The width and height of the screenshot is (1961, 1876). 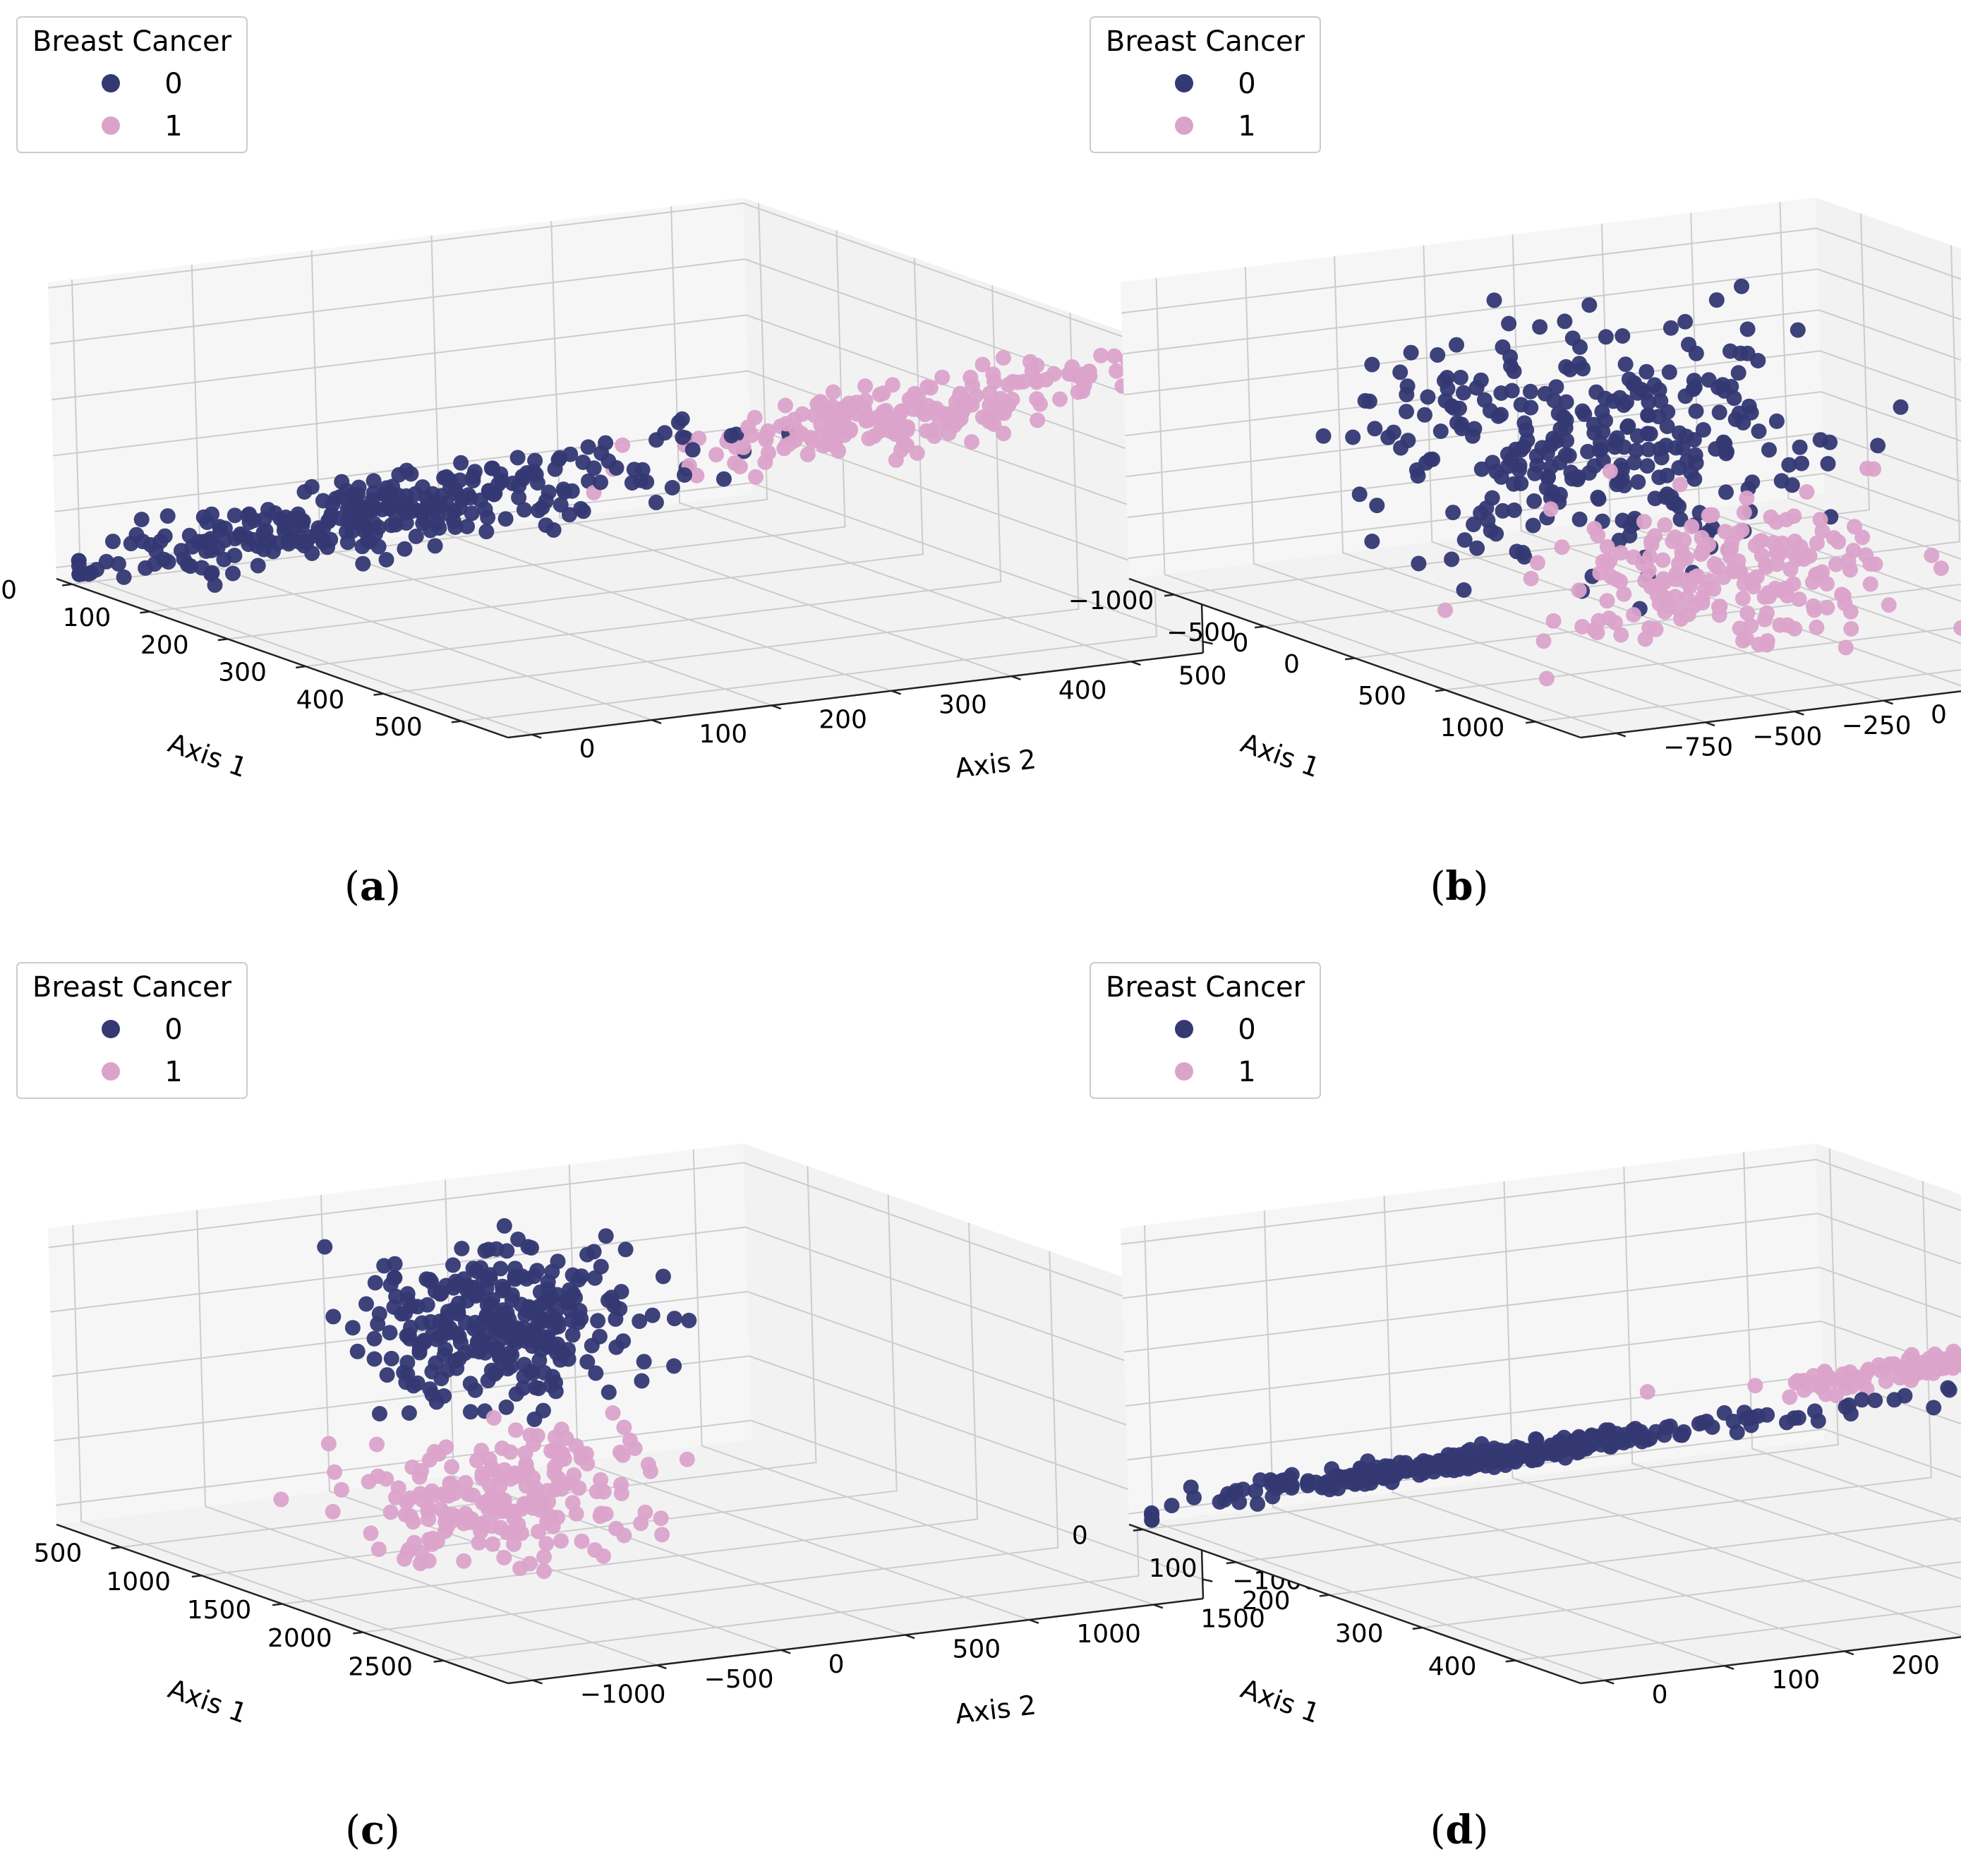 What do you see at coordinates (1459, 1830) in the screenshot?
I see `panel-caption: (d)` at bounding box center [1459, 1830].